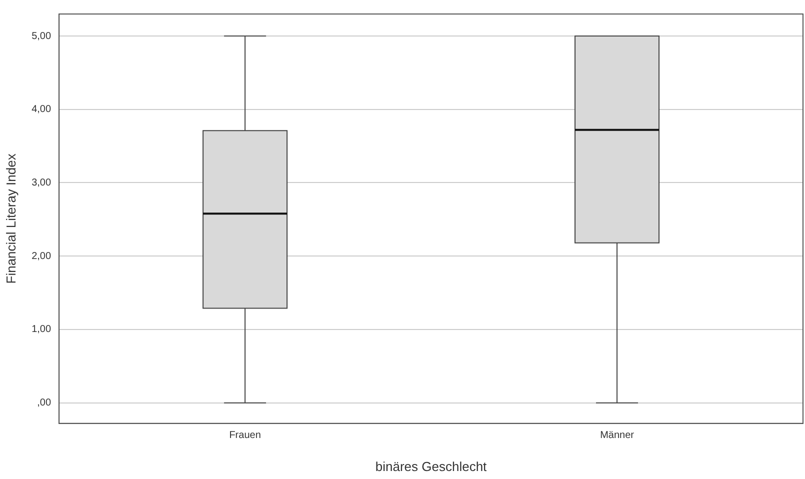 The image size is (805, 479). What do you see at coordinates (617, 436) in the screenshot?
I see `x-tick-label: Männer` at bounding box center [617, 436].